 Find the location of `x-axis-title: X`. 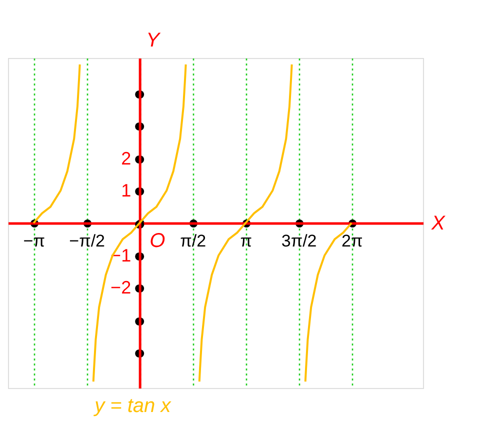

x-axis-title: X is located at coordinates (438, 223).